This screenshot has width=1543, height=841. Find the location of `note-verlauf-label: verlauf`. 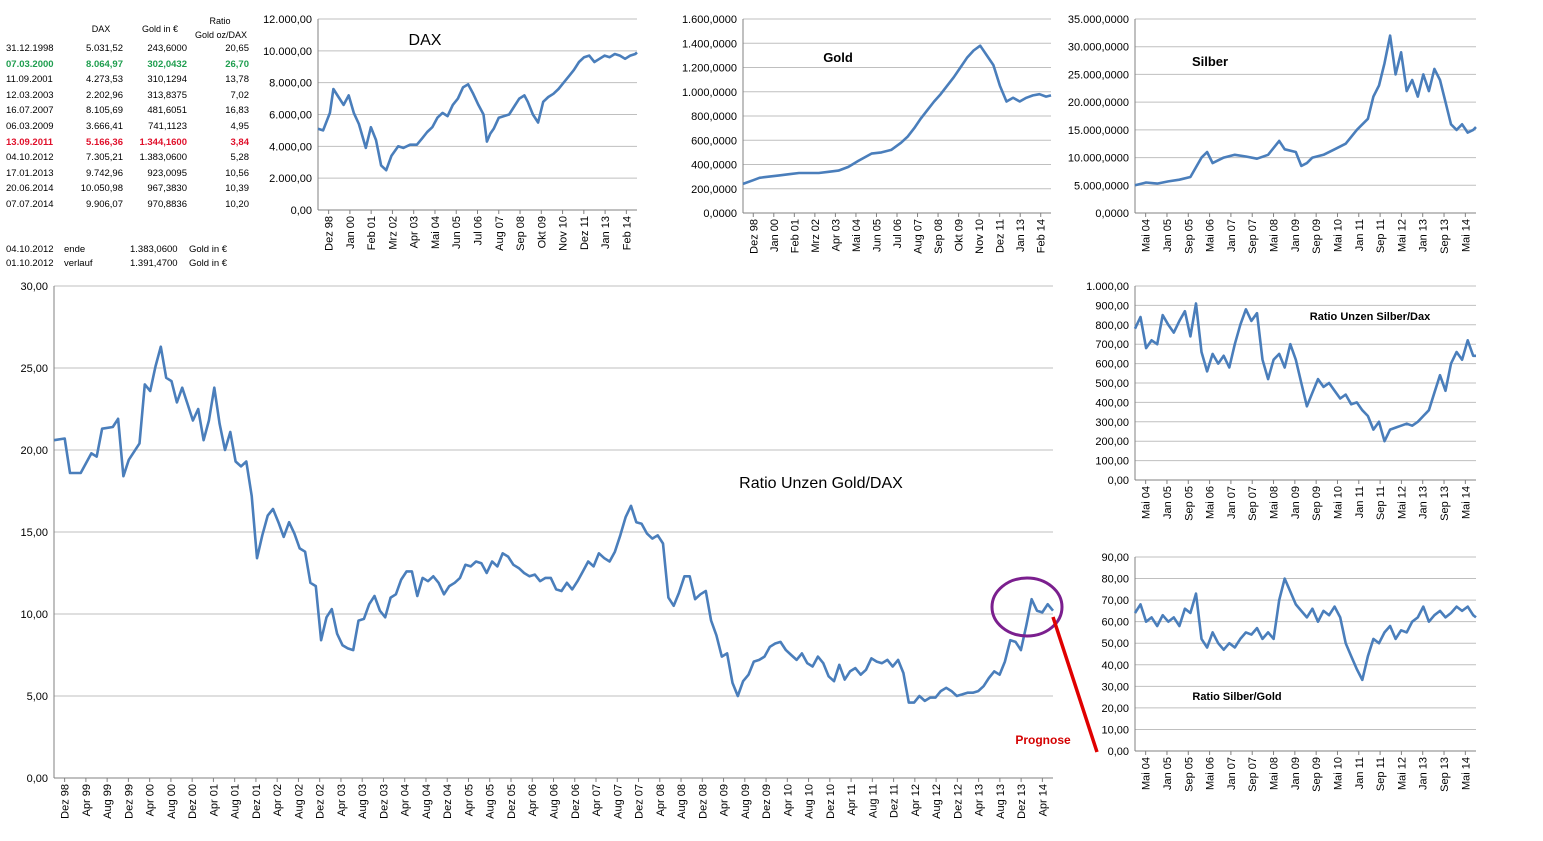

note-verlauf-label: verlauf is located at coordinates (78, 263).